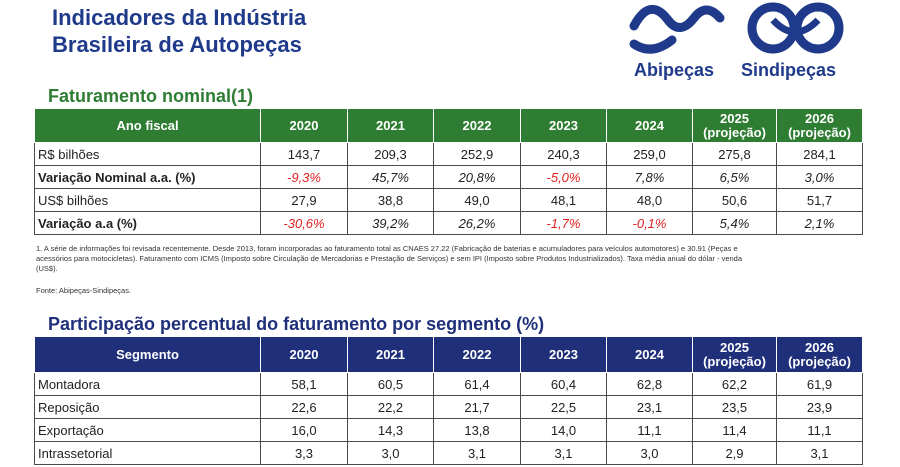  I want to click on table-cell: 2,1%, so click(819, 223).